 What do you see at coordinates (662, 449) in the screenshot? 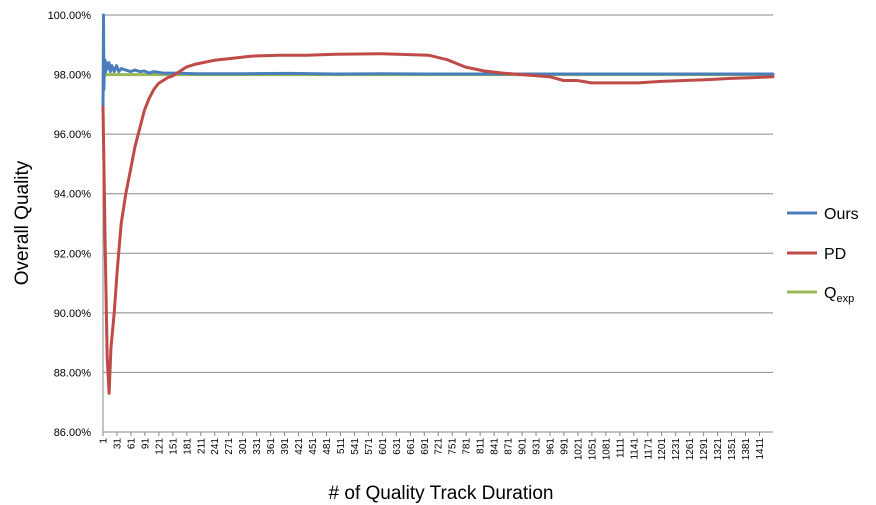
I see `x-tick-label: 1201` at bounding box center [662, 449].